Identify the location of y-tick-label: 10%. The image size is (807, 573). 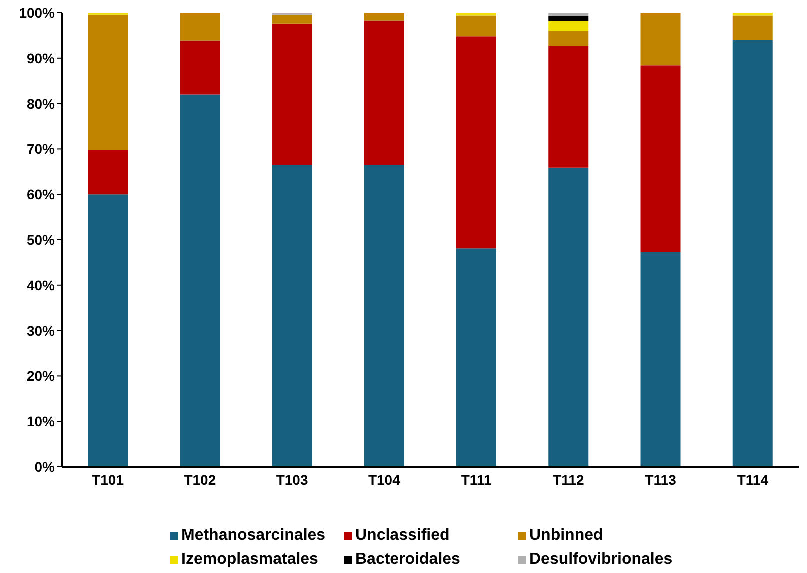
(41, 422).